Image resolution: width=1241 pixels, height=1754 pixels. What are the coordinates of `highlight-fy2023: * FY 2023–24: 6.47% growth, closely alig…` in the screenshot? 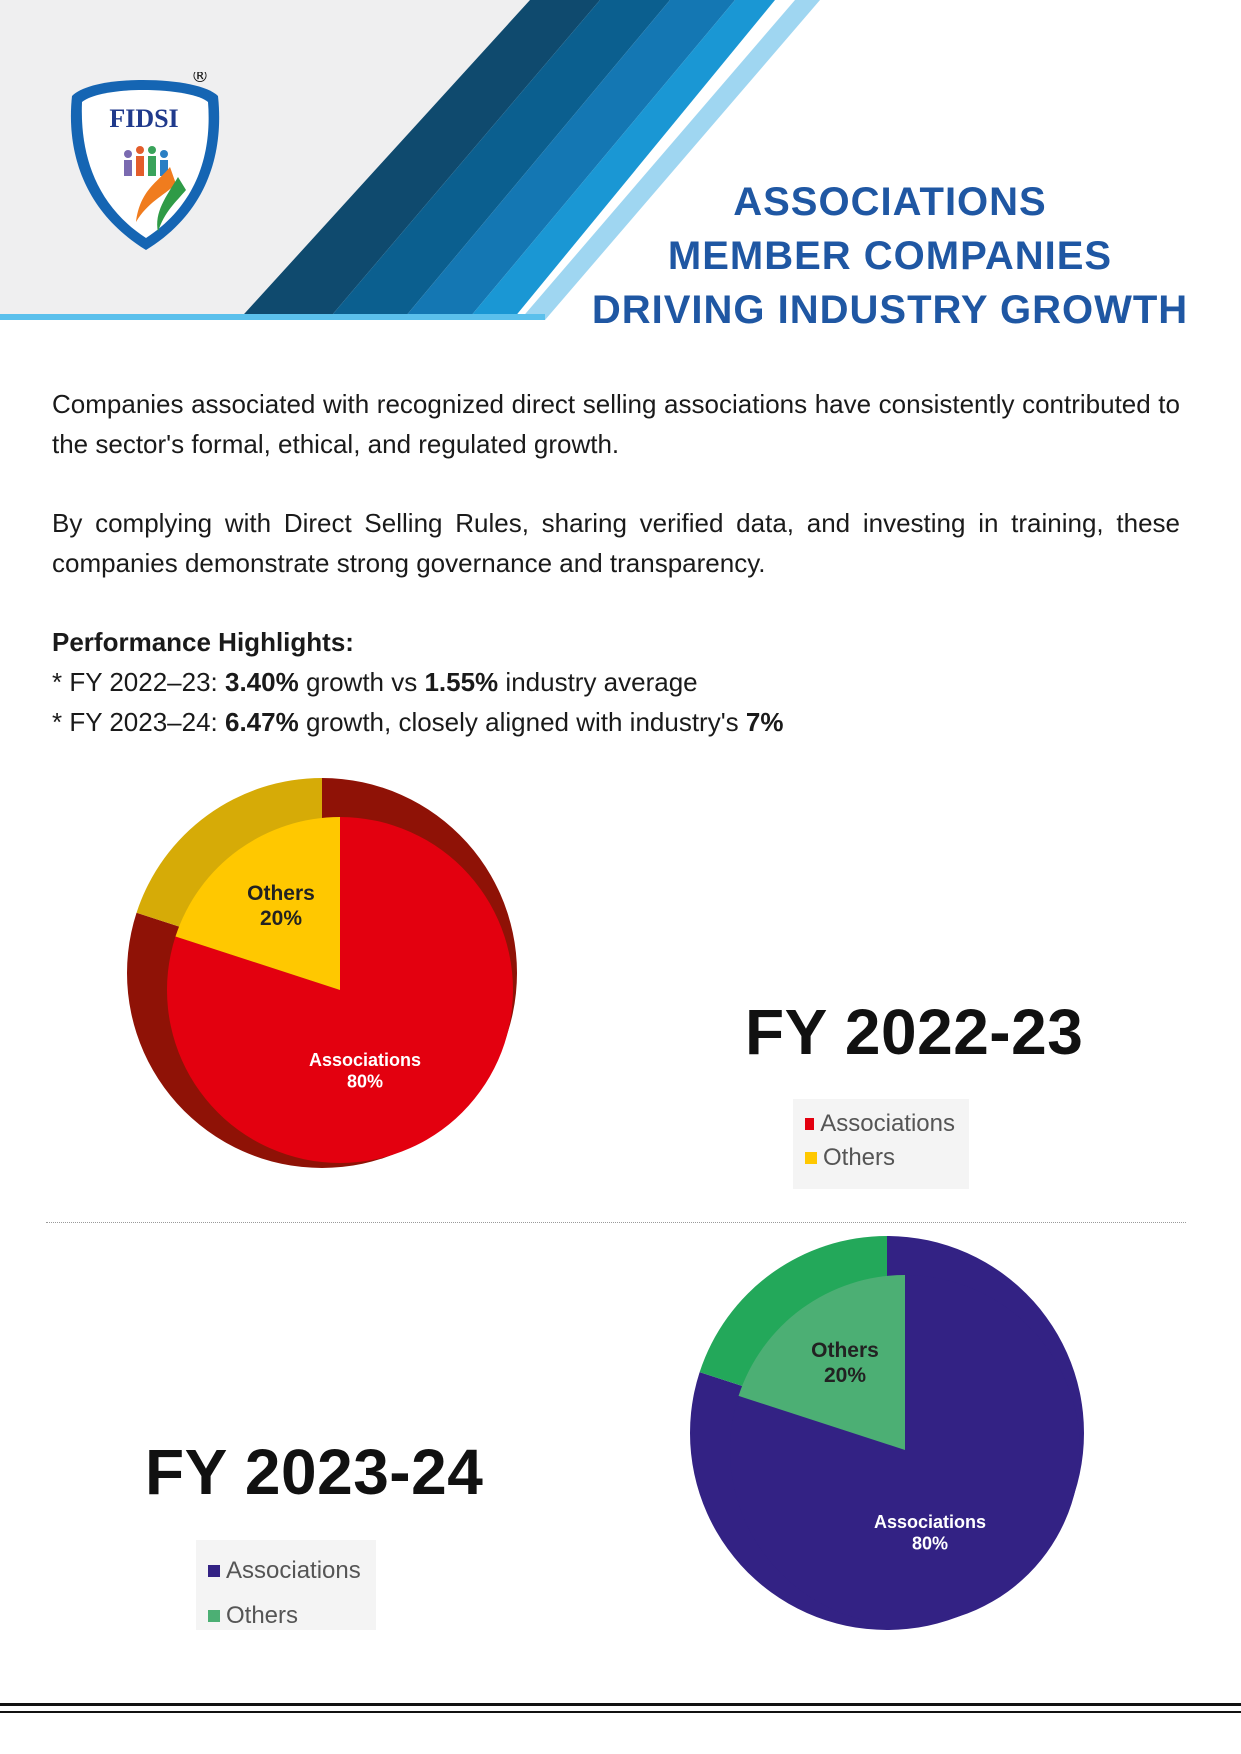 It's located at (616, 722).